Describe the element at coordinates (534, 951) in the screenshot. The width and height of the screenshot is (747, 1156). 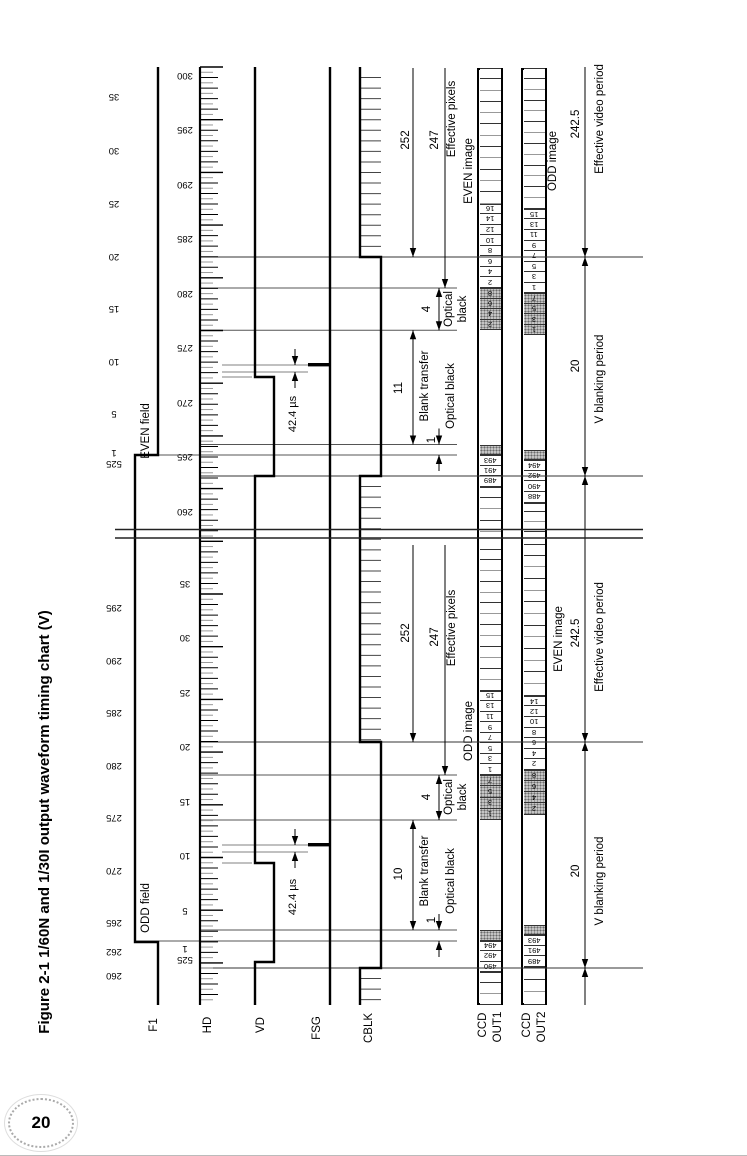
I see `out-cell: 491` at that location.